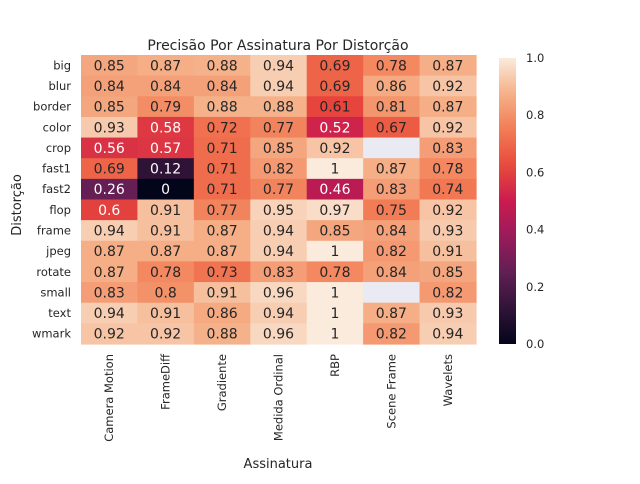  What do you see at coordinates (278, 211) in the screenshot?
I see `cell-value-label: 0.95` at bounding box center [278, 211].